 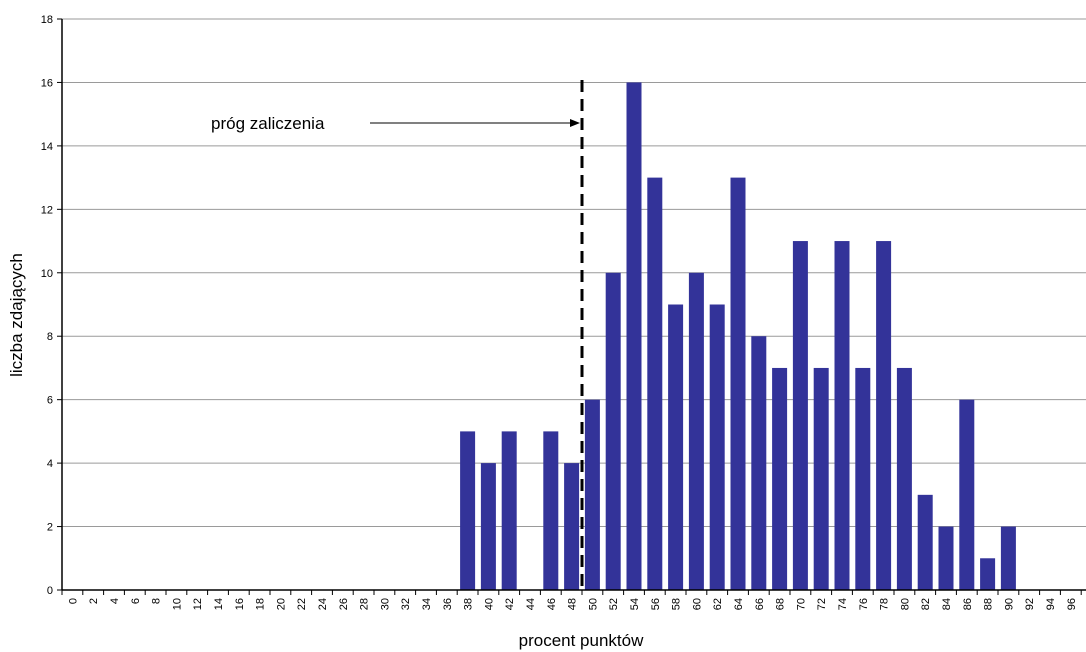 I want to click on x-tick-label: 76, so click(x=864, y=604).